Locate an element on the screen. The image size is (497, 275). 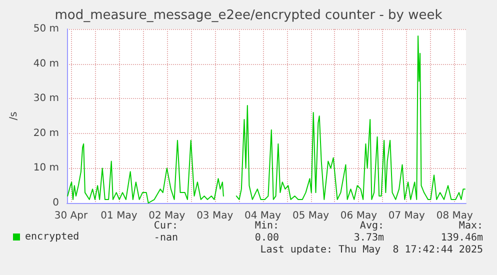
text: -nan is located at coordinates (166, 238).